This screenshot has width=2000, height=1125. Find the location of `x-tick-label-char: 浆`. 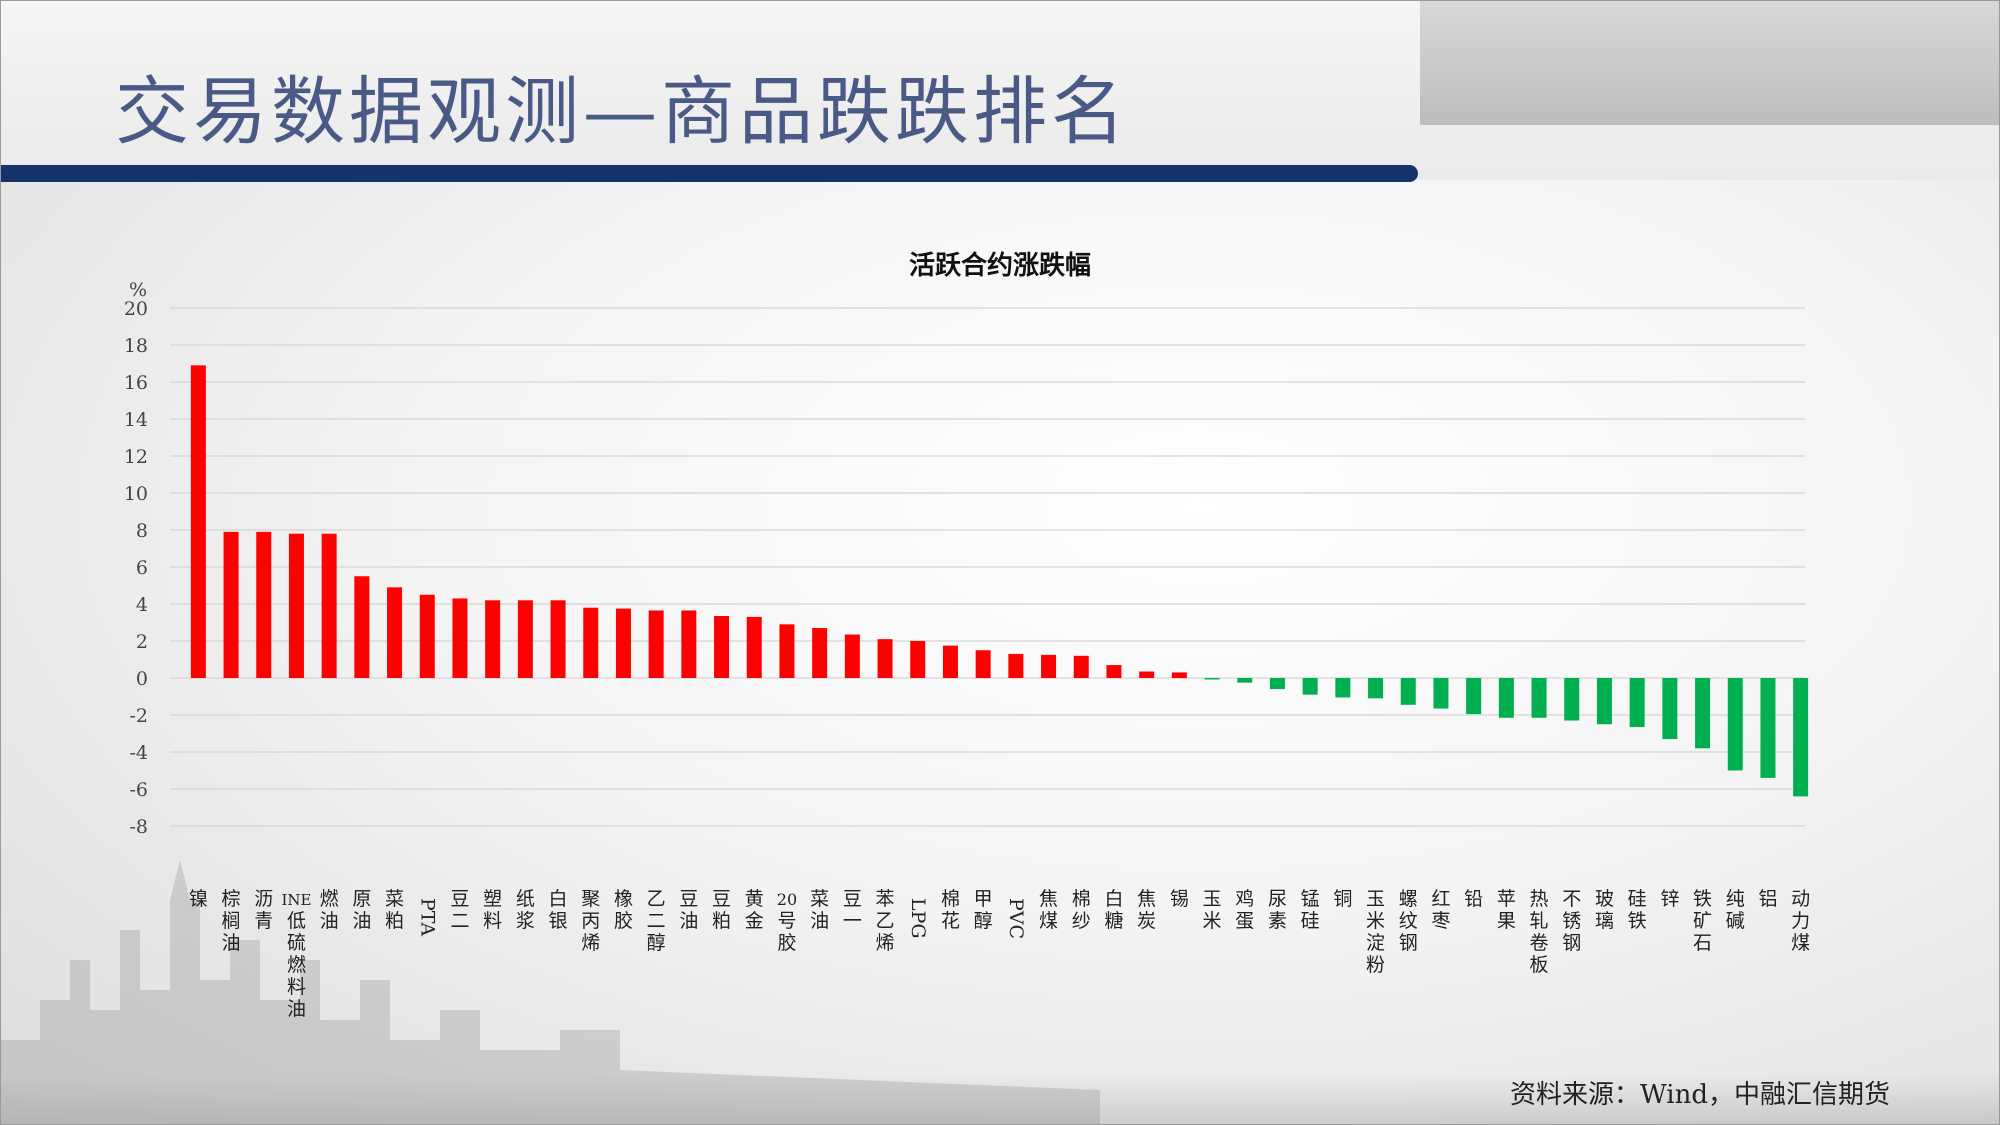

x-tick-label-char: 浆 is located at coordinates (525, 921).